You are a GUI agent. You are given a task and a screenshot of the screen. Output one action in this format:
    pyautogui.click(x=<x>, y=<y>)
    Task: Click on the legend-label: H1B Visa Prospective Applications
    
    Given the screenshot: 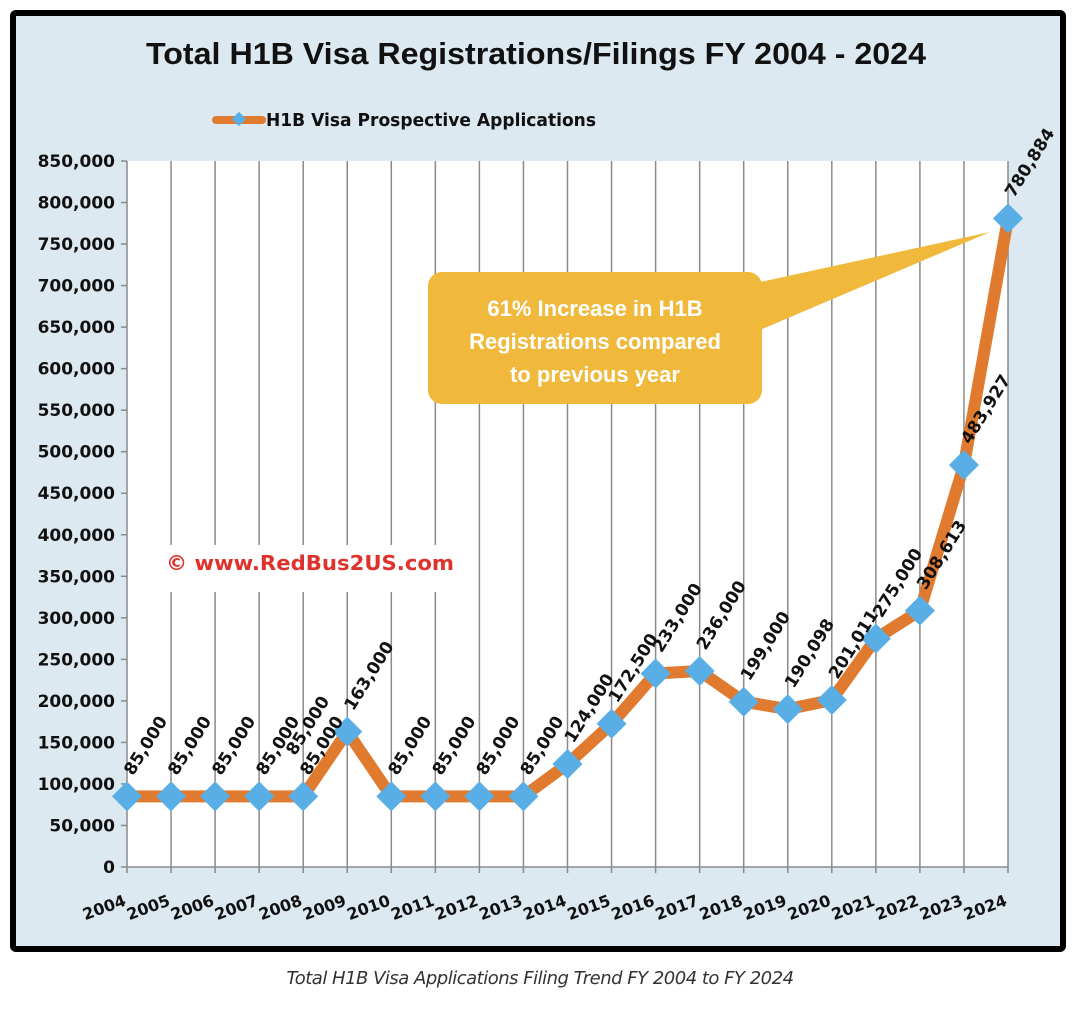 What is the action you would take?
    pyautogui.click(x=431, y=120)
    